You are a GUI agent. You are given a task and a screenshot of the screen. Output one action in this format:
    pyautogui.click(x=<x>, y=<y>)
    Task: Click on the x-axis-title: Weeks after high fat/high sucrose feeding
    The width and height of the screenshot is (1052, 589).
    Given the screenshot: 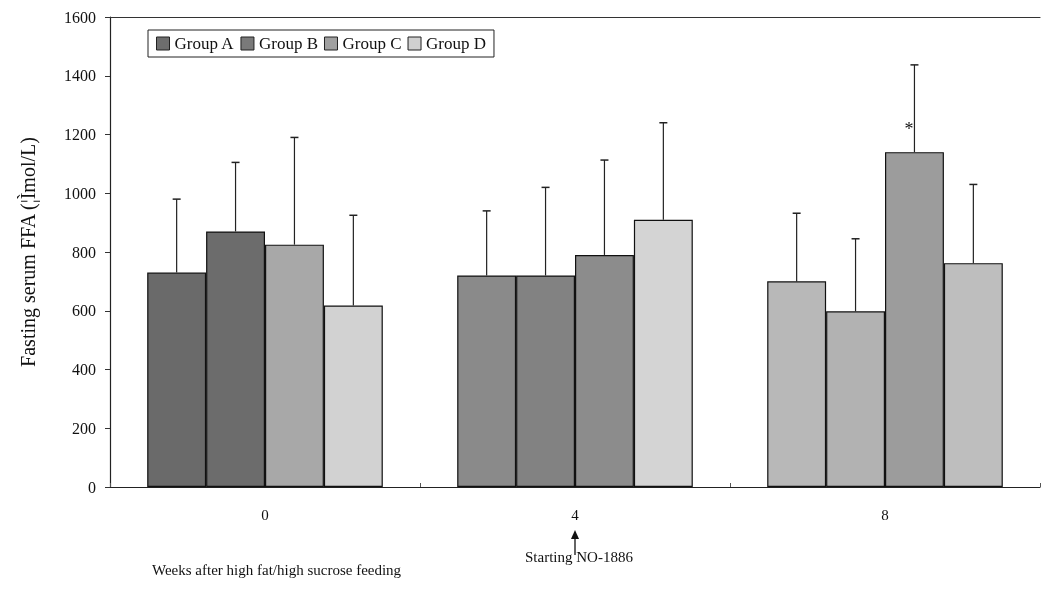 What is the action you would take?
    pyautogui.click(x=277, y=570)
    